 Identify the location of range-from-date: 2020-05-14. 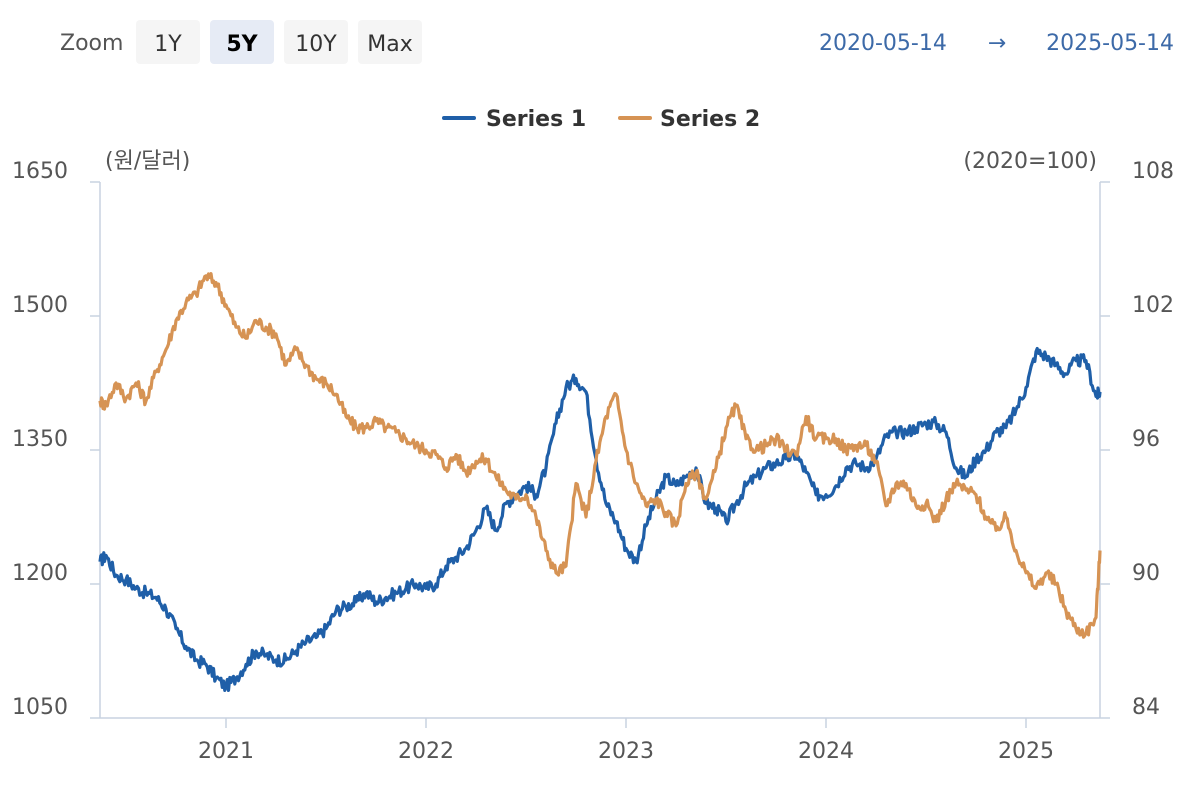
(883, 43).